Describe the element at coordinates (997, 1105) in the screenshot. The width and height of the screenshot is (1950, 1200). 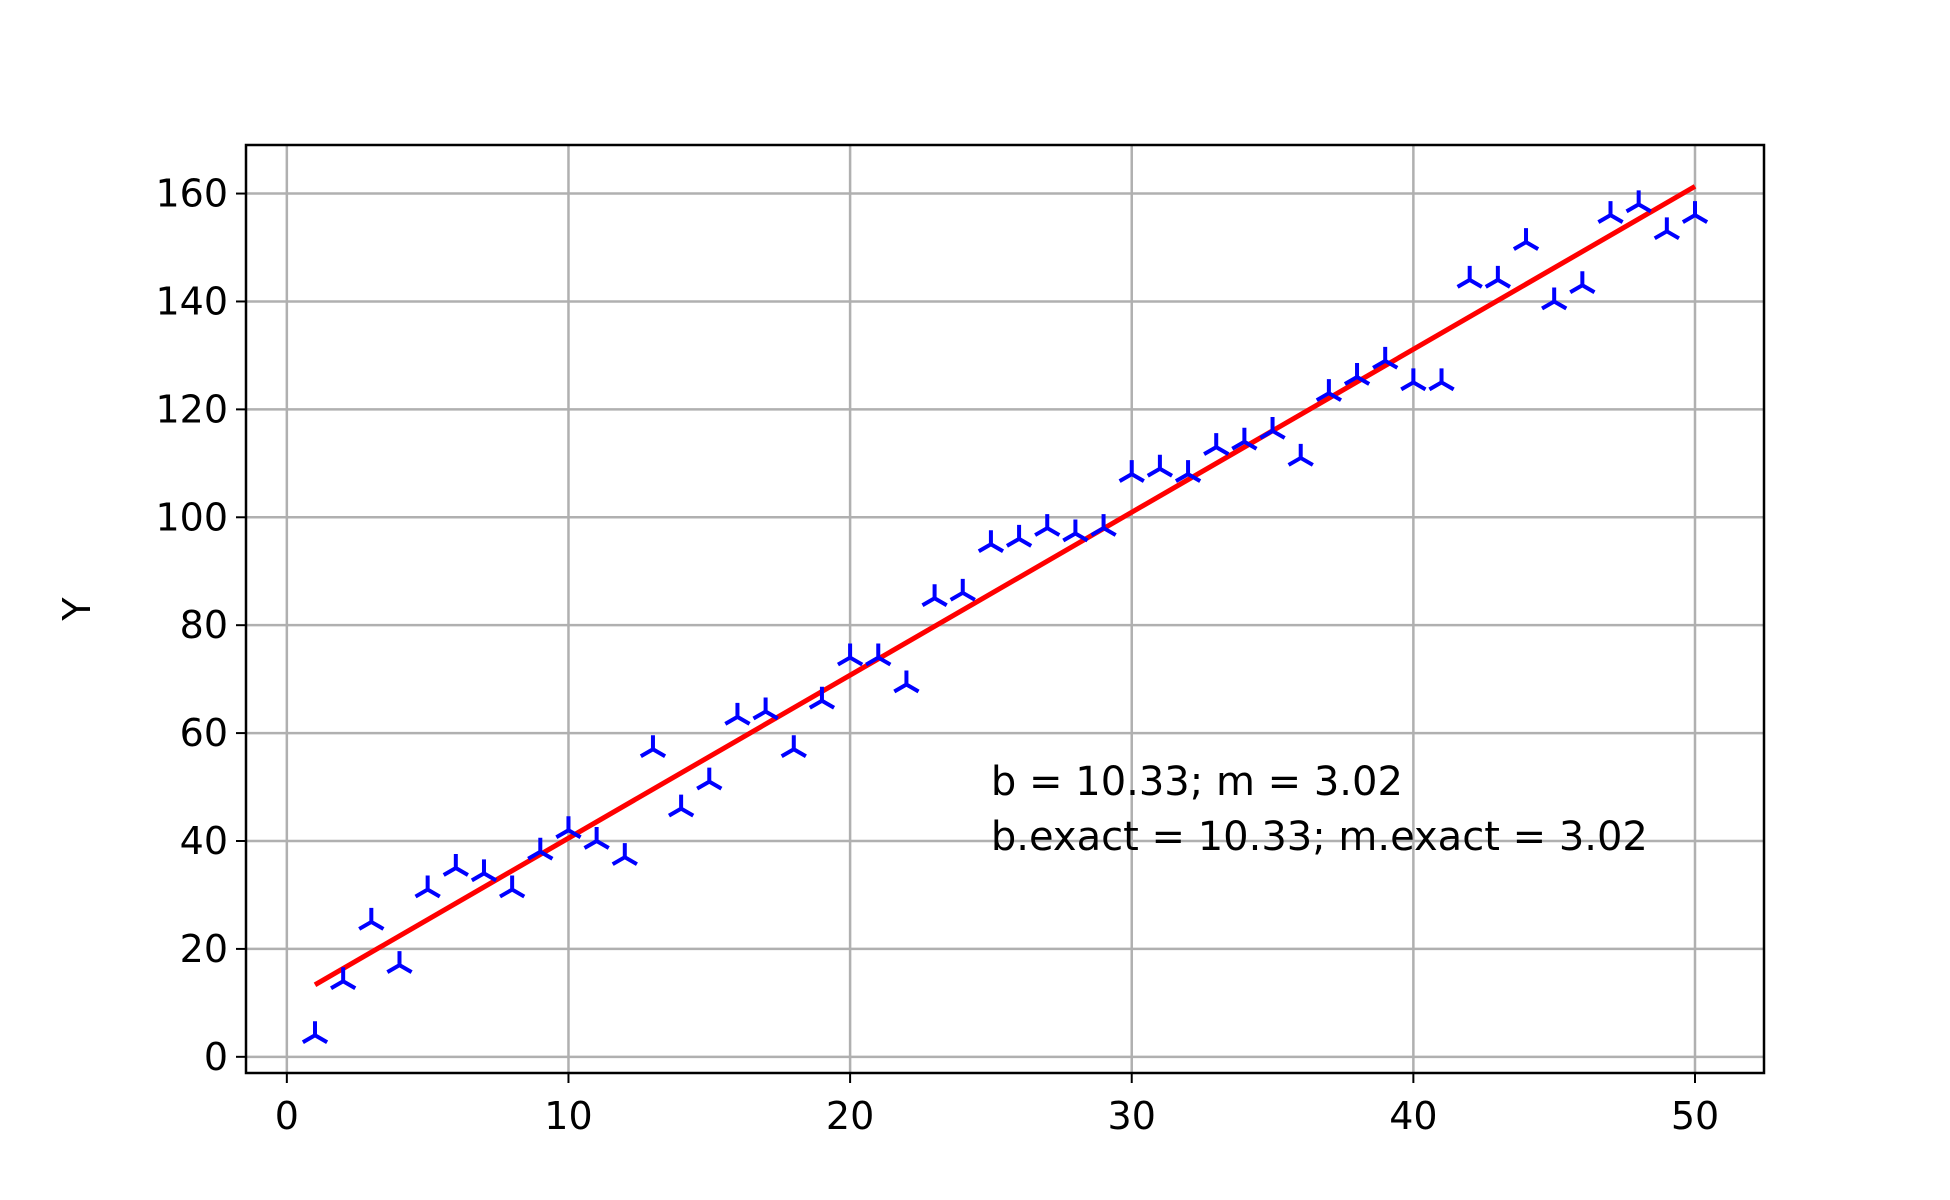
I see `x-axis-ticks: 0 10 20 30 40 50` at that location.